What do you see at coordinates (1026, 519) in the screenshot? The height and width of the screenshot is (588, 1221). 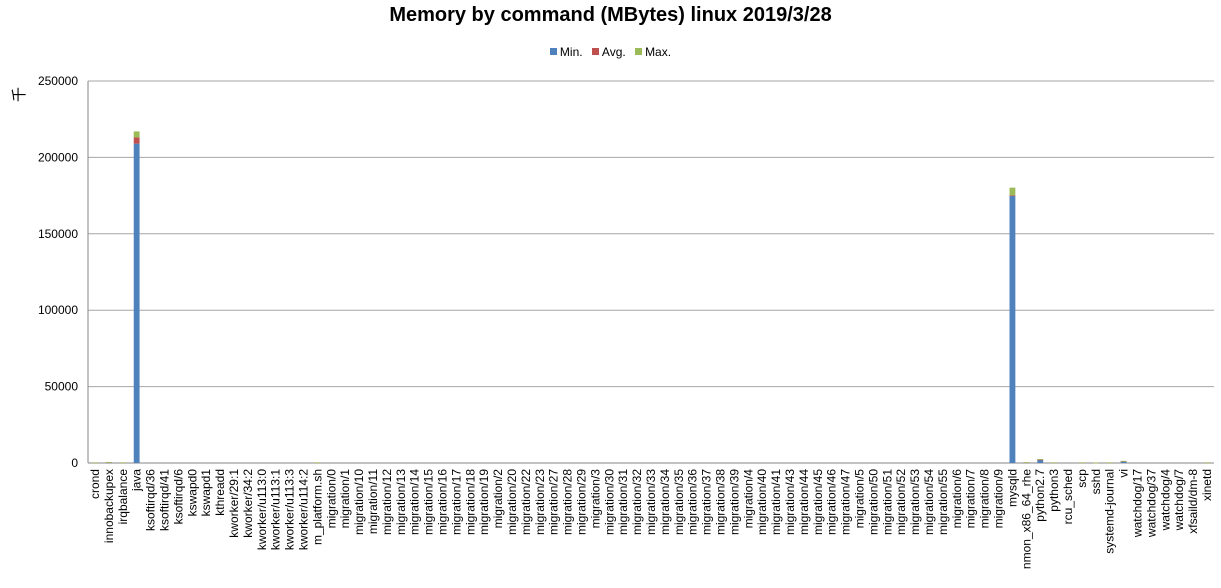 I see `x-tick-label: nmon_x86_64_rhe` at bounding box center [1026, 519].